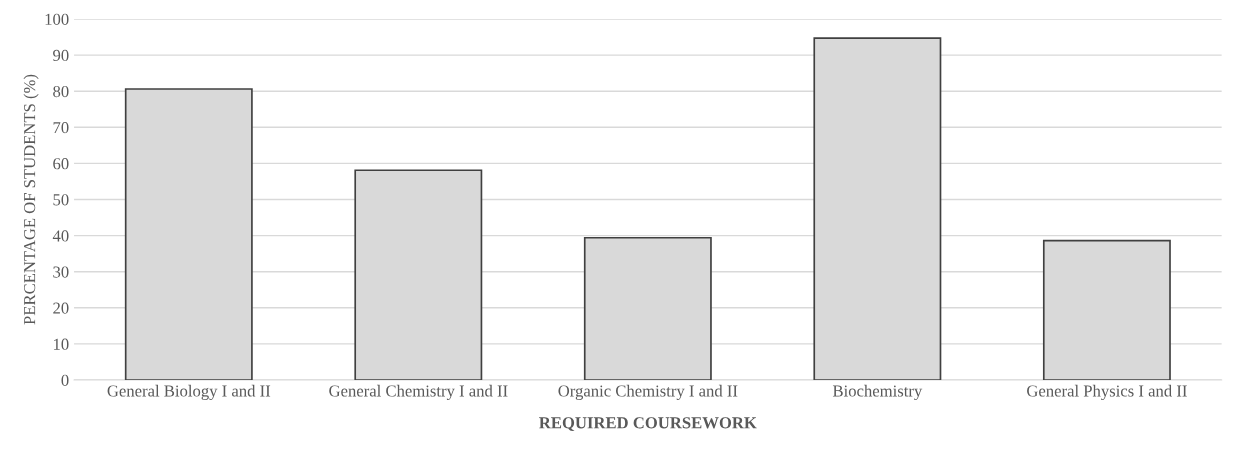 Image resolution: width=1234 pixels, height=475 pixels. Describe the element at coordinates (61, 128) in the screenshot. I see `y-tick-label: 70` at that location.